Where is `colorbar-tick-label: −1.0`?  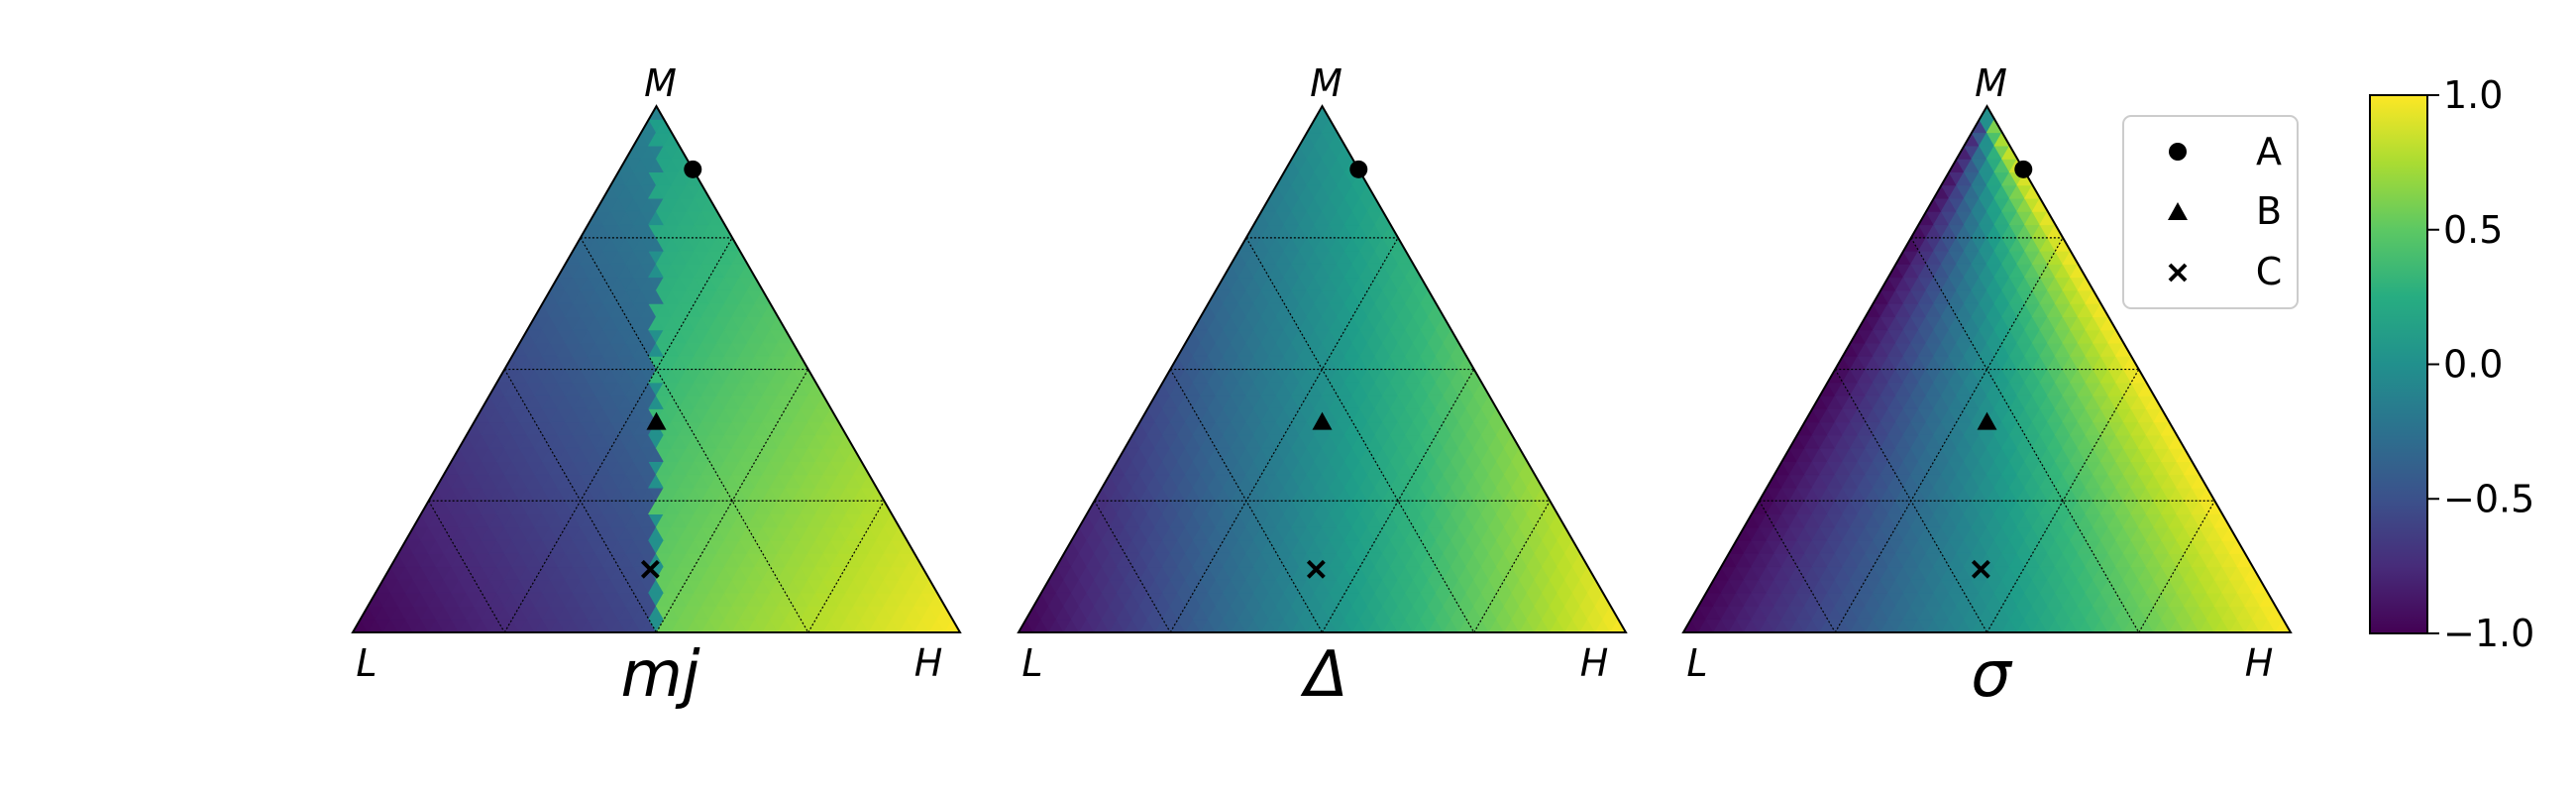 colorbar-tick-label: −1.0 is located at coordinates (2489, 633).